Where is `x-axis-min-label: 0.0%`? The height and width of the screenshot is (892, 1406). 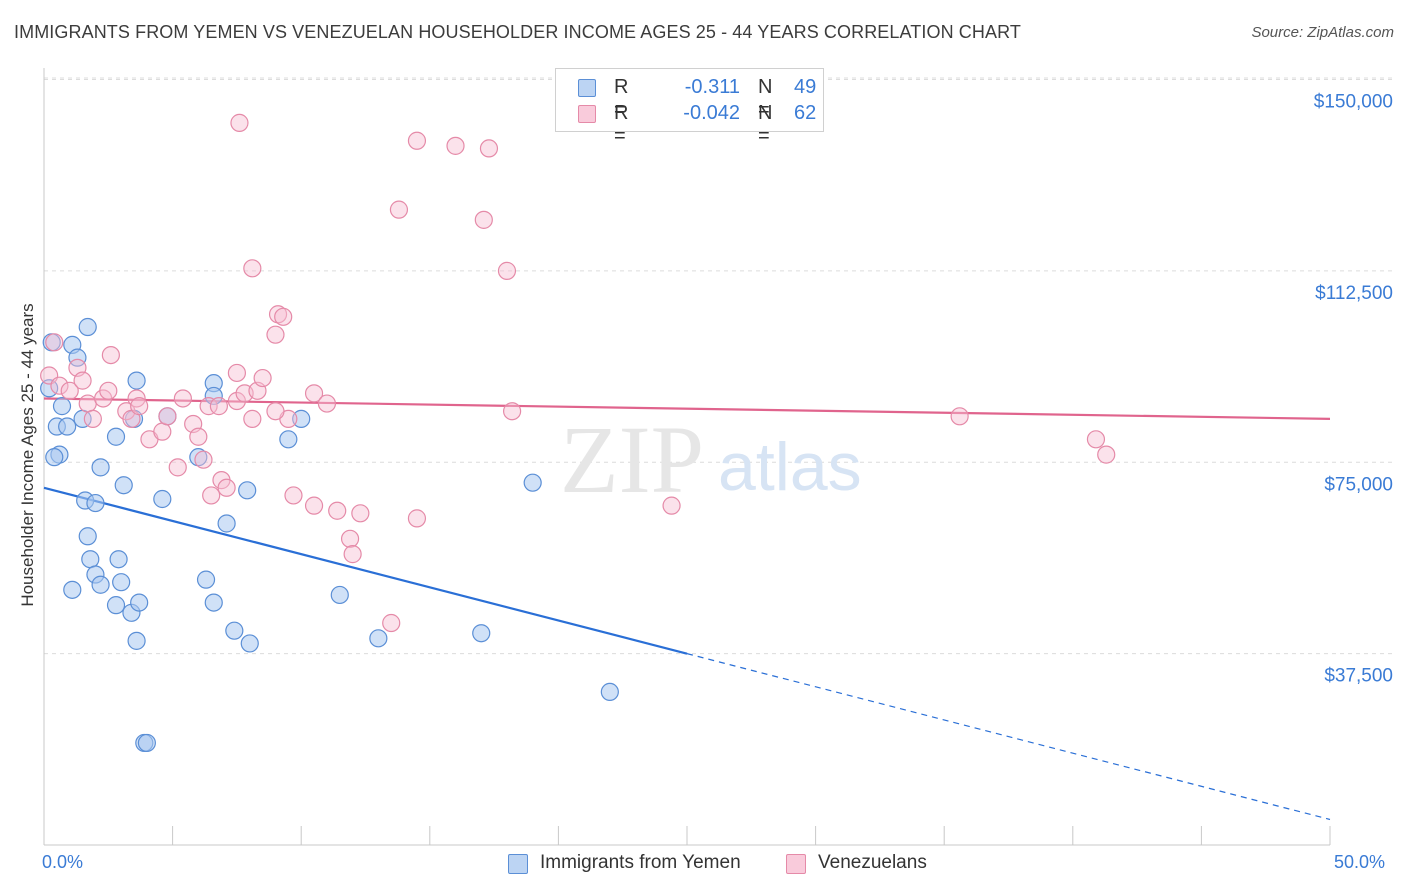
x-axis-min-label: 0.0% is located at coordinates (63, 862).